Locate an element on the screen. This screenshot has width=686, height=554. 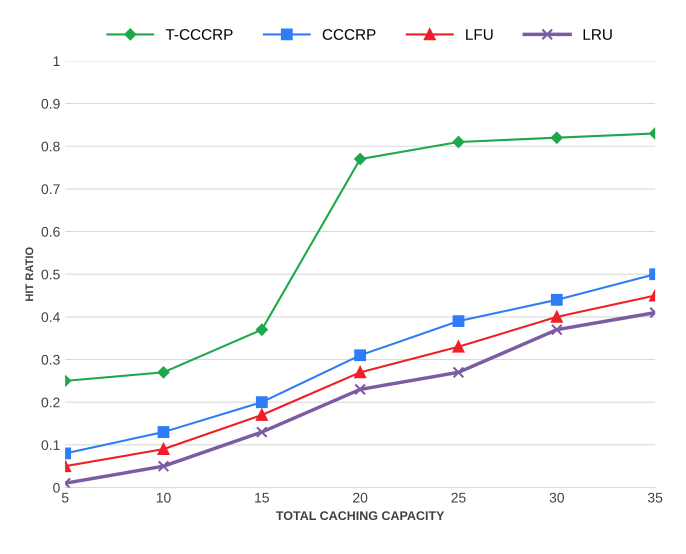
y-tick-label: 0.8 is located at coordinates (51, 147).